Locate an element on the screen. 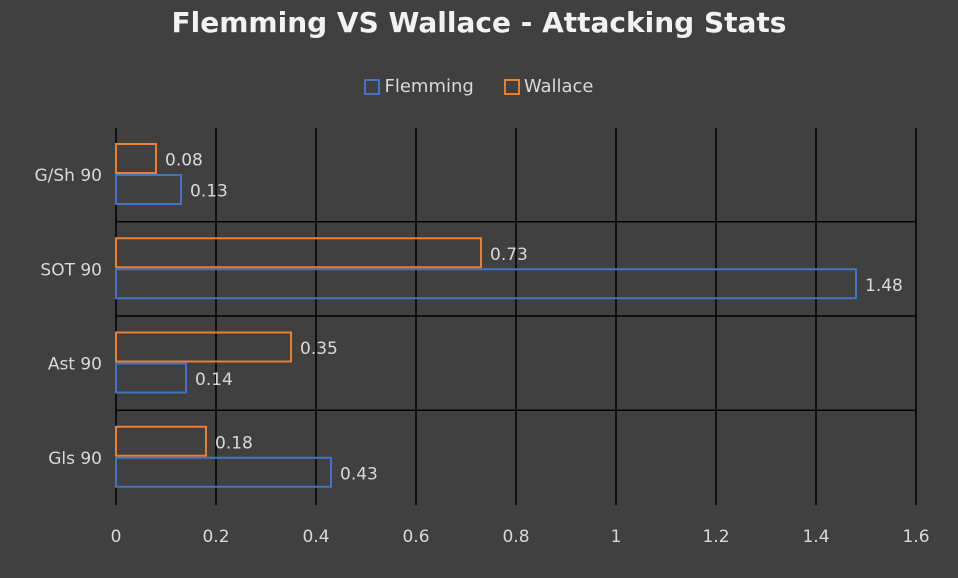 The height and width of the screenshot is (578, 958). data-label-flemming: 0.13 is located at coordinates (209, 192).